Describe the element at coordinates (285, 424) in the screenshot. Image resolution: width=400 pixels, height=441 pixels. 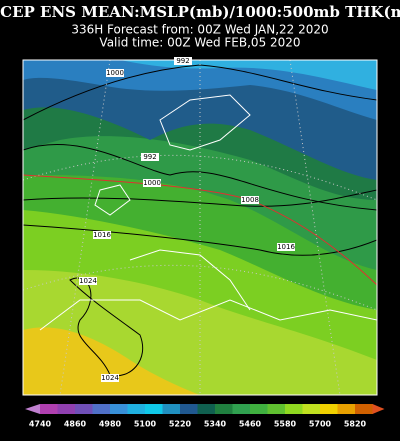
I see `colorbar-label: 5580` at that location.